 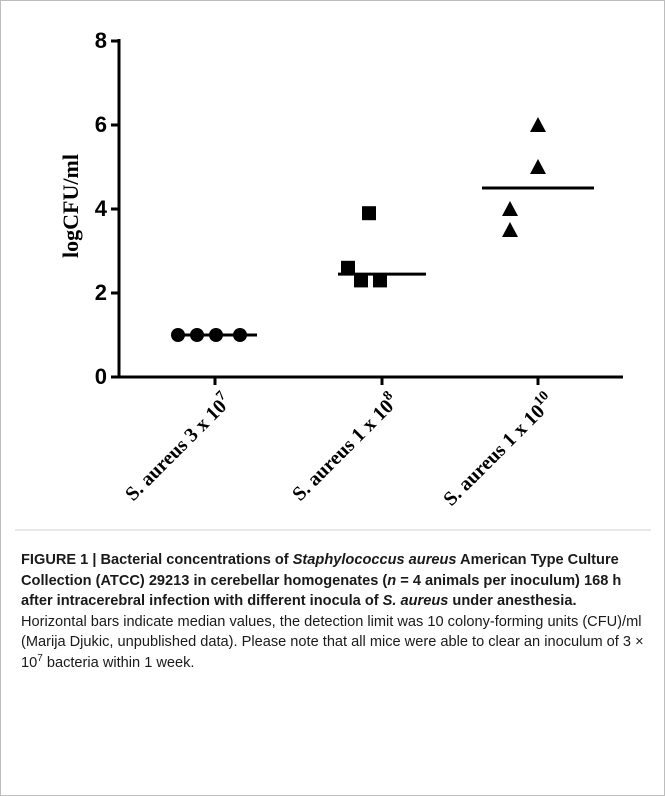 I want to click on x-tick-label: S. aureus 1 x 108, so click(x=344, y=446).